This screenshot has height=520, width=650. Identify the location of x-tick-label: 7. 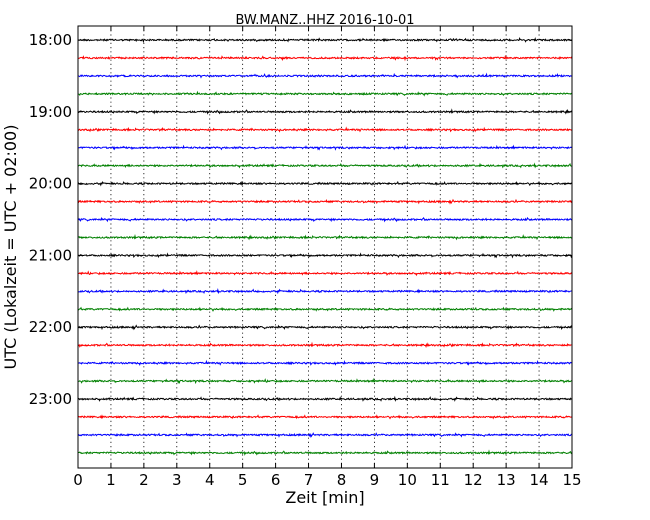
(309, 480).